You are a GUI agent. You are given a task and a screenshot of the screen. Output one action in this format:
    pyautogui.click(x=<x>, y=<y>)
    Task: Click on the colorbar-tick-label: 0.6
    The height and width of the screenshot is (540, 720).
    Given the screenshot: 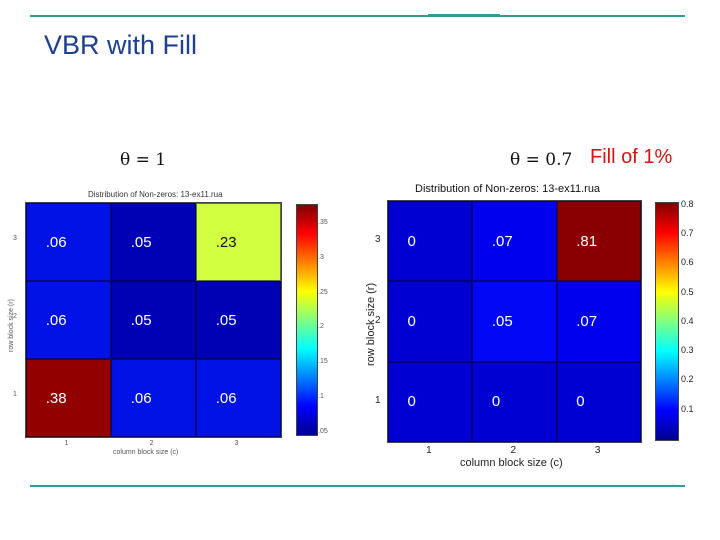 What is the action you would take?
    pyautogui.click(x=687, y=262)
    